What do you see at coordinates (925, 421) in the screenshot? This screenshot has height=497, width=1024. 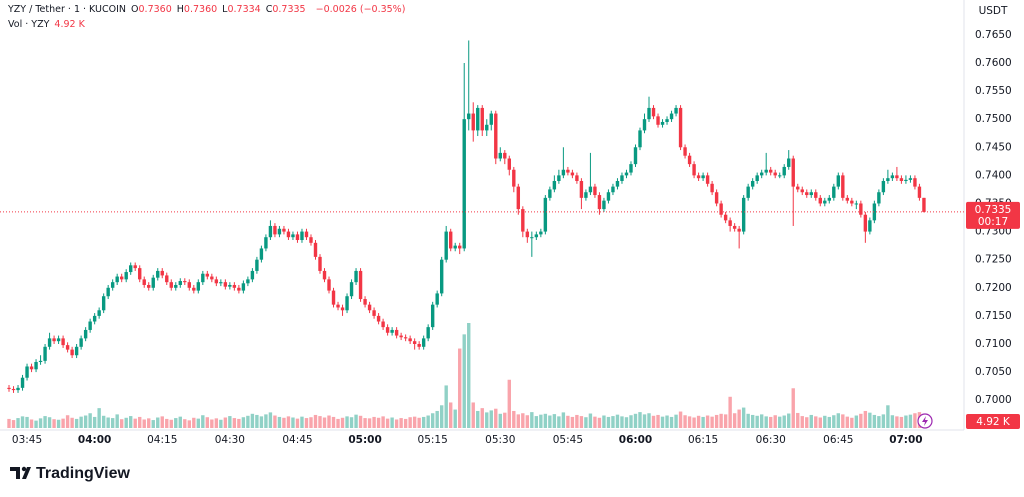 I see `replay-icon` at bounding box center [925, 421].